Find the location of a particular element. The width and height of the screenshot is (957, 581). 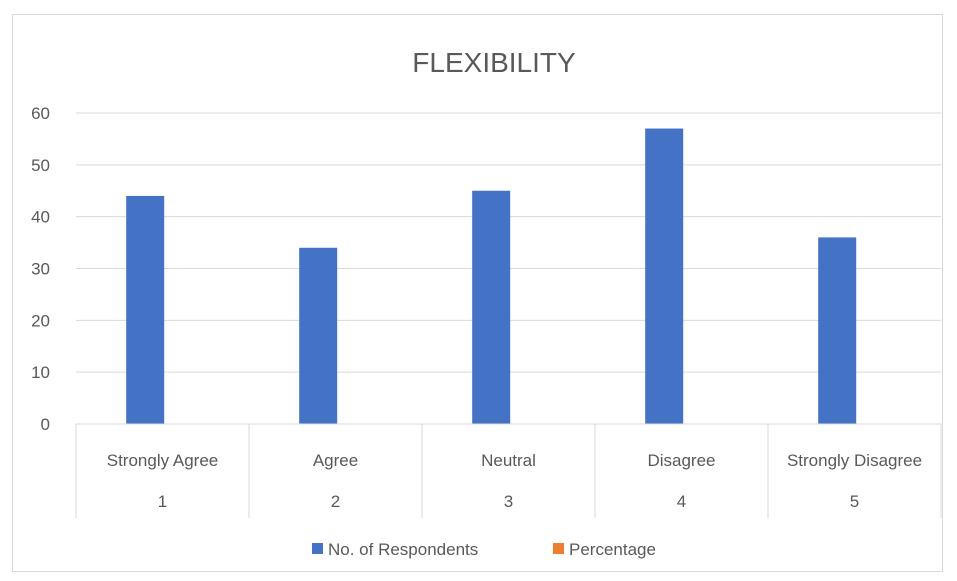

legend: No. of Respondents Percentage is located at coordinates (484, 549).